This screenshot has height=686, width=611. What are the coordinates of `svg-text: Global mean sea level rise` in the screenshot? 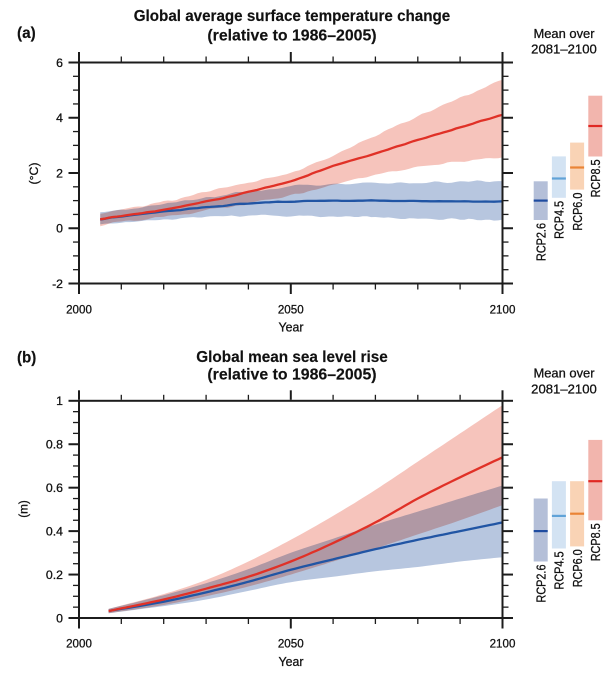 It's located at (292, 357).